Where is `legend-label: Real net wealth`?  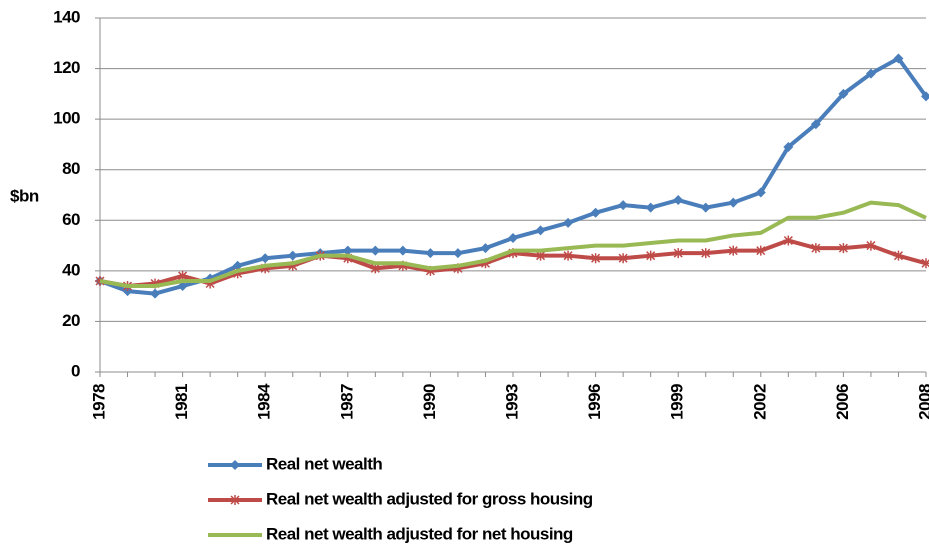 legend-label: Real net wealth is located at coordinates (324, 463).